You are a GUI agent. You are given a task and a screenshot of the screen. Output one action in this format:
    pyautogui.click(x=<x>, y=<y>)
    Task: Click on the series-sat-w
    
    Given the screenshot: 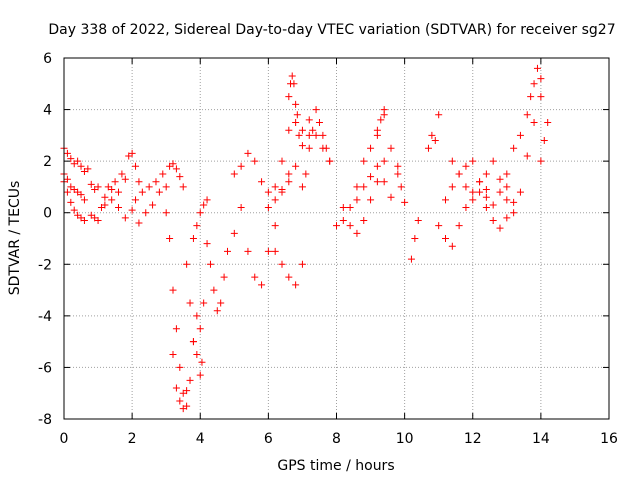 What is the action you would take?
    pyautogui.click(x=363, y=197)
    